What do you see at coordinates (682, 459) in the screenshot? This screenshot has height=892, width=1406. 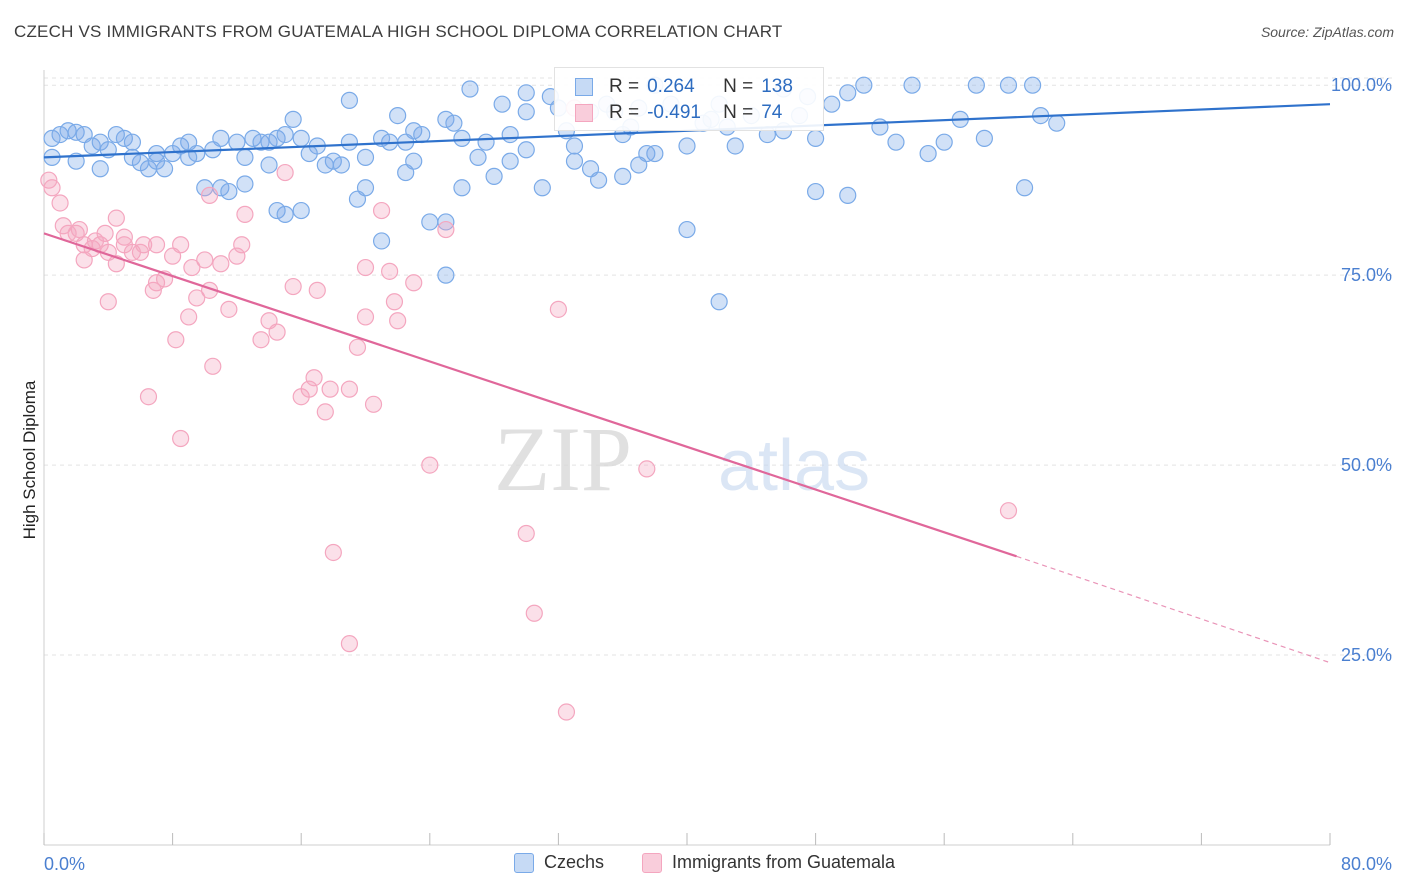 I see `watermark: ZIP atlas` at bounding box center [682, 459].